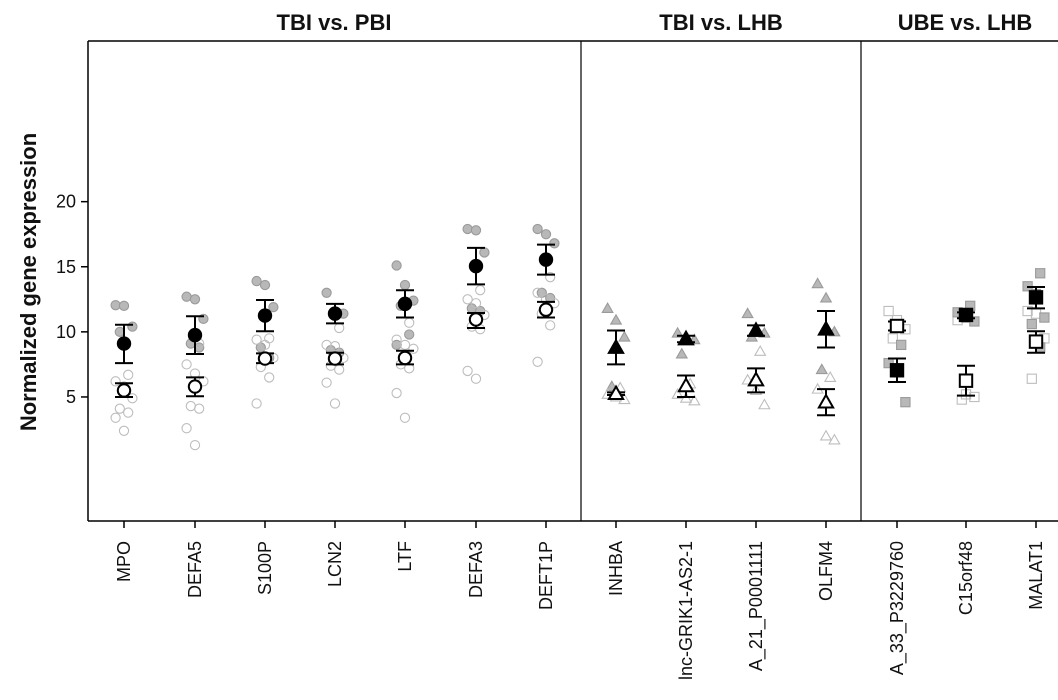 This screenshot has width=1058, height=700. What do you see at coordinates (476, 569) in the screenshot?
I see `x-tick-label: DEFA3` at bounding box center [476, 569].